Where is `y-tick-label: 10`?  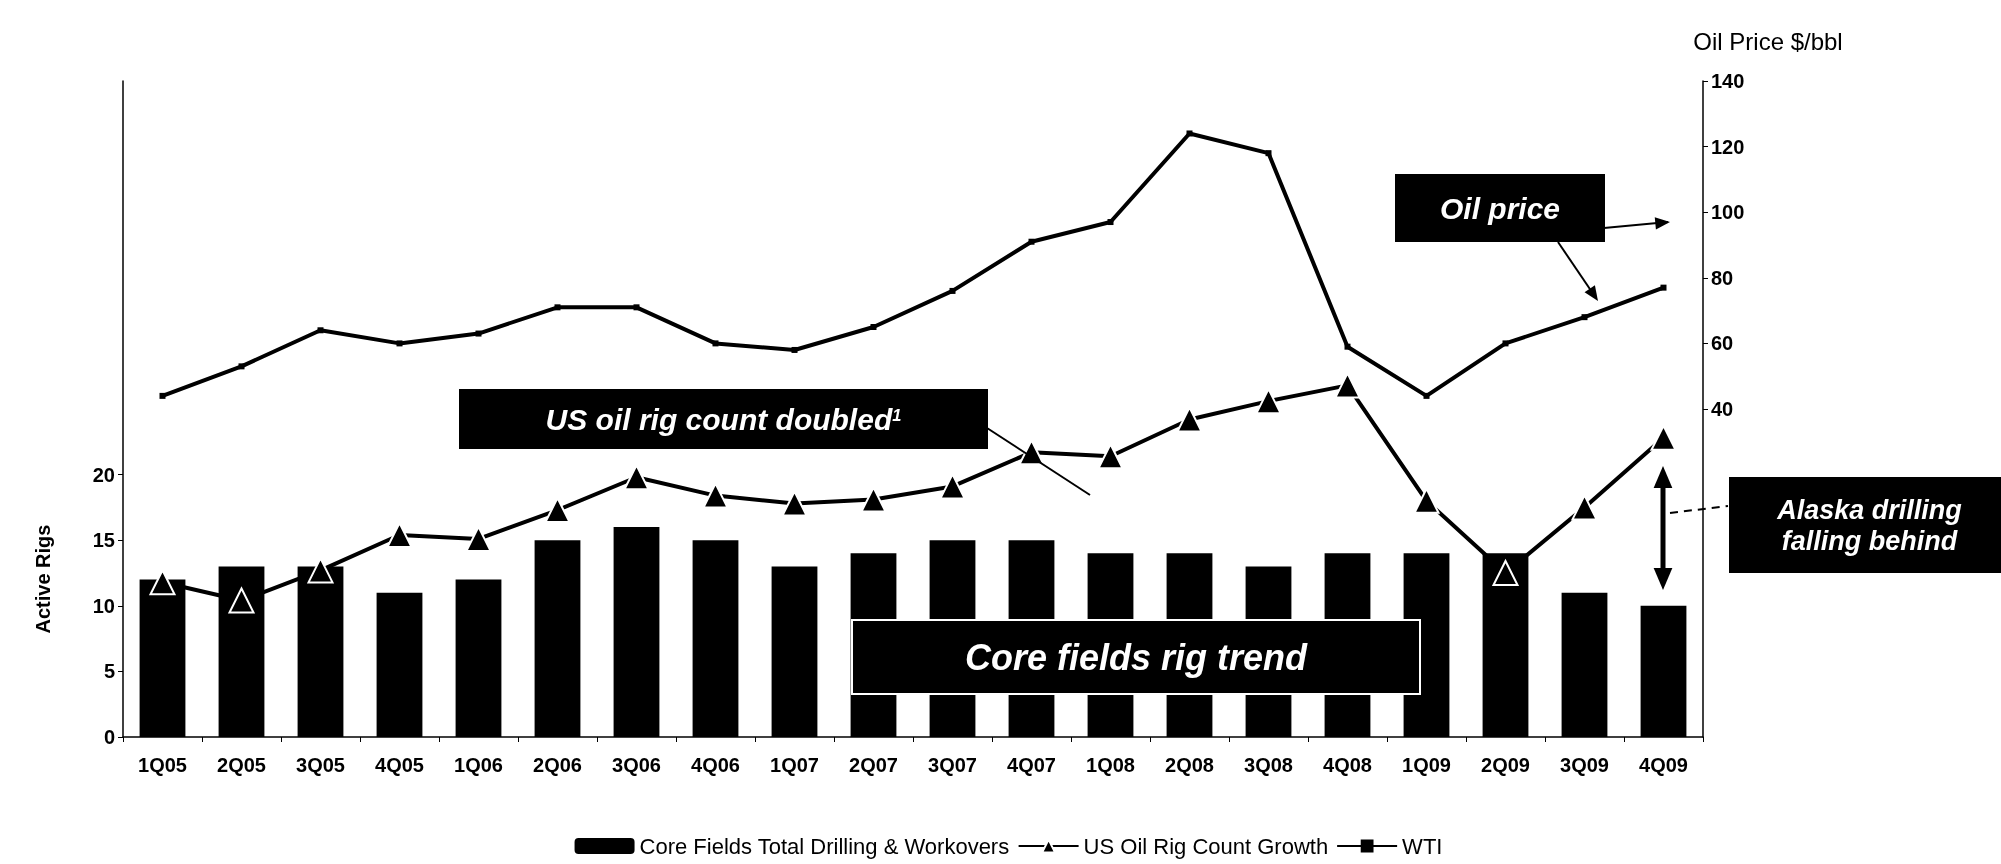 y-tick-label: 10 is located at coordinates (103, 605).